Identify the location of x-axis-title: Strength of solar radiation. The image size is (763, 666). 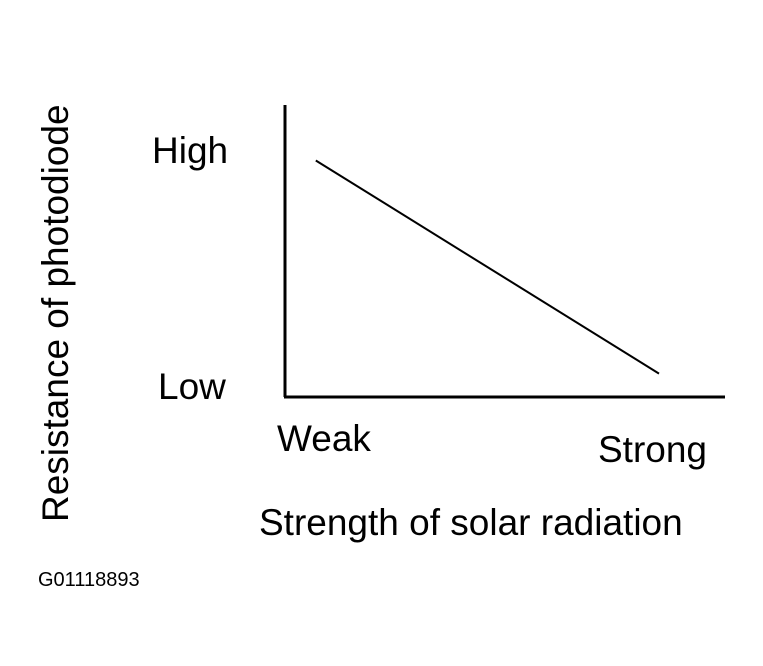
(471, 522).